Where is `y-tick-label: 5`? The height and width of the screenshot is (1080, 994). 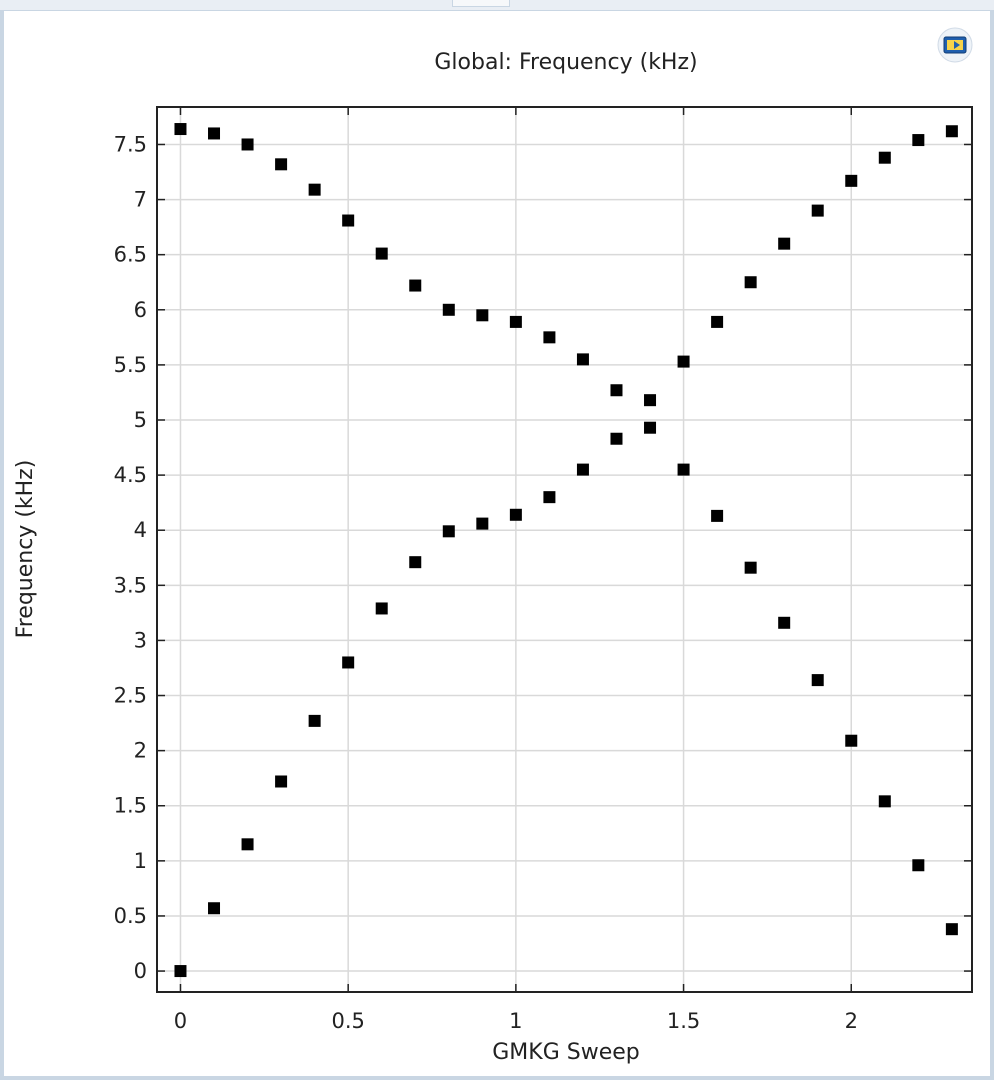 y-tick-label: 5 is located at coordinates (140, 420).